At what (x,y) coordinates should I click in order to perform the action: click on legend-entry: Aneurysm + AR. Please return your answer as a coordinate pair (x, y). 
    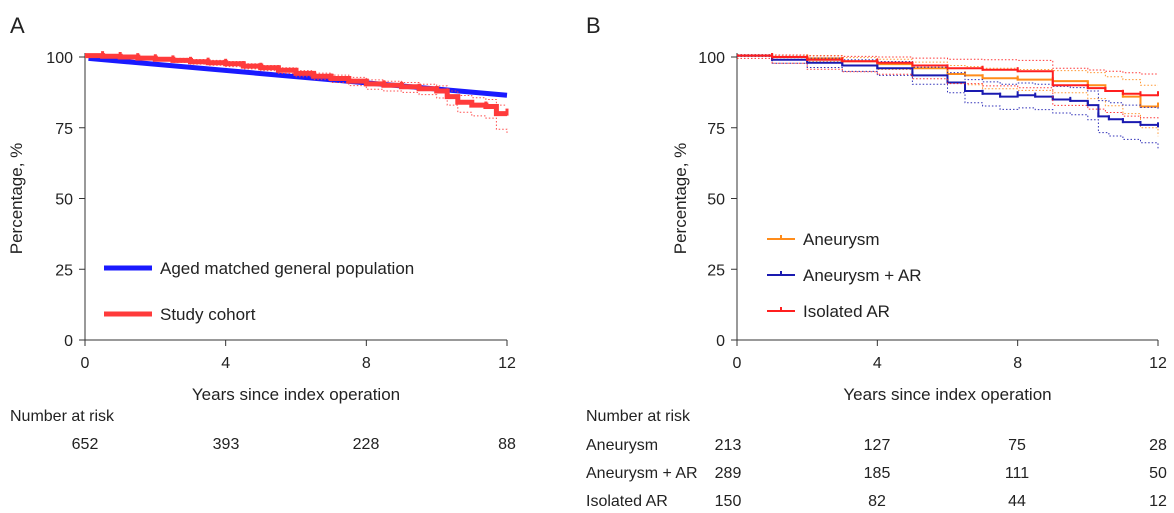
    Looking at the image, I should click on (844, 275).